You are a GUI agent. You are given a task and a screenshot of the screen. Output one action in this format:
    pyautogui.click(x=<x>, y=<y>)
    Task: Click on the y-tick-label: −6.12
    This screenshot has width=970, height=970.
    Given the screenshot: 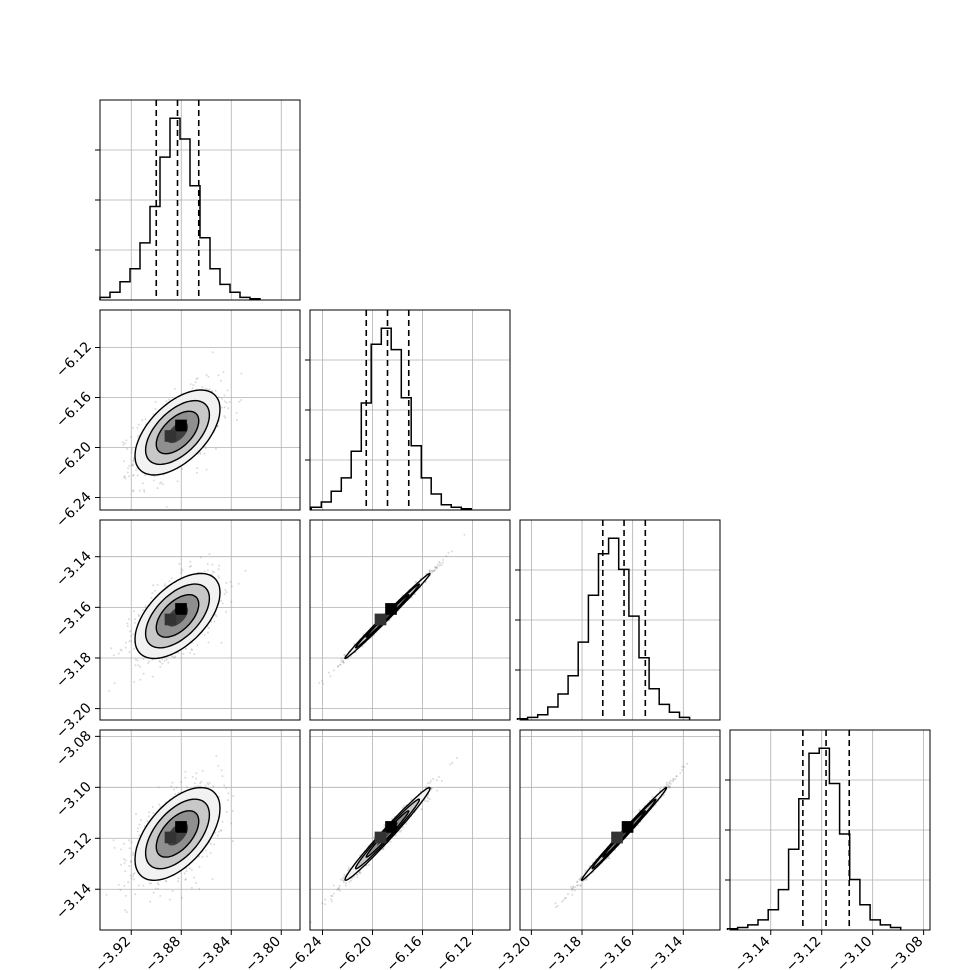 What is the action you would take?
    pyautogui.click(x=74, y=360)
    